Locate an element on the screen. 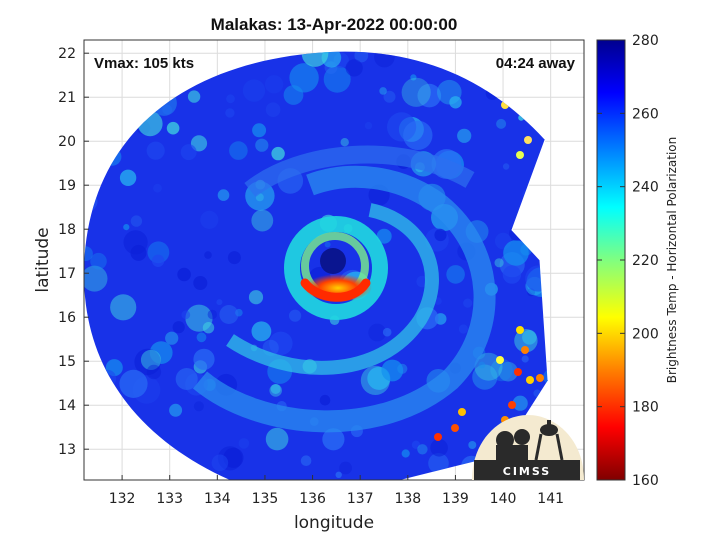 This screenshot has height=540, width=720. eyewall-ring is located at coordinates (336, 268).